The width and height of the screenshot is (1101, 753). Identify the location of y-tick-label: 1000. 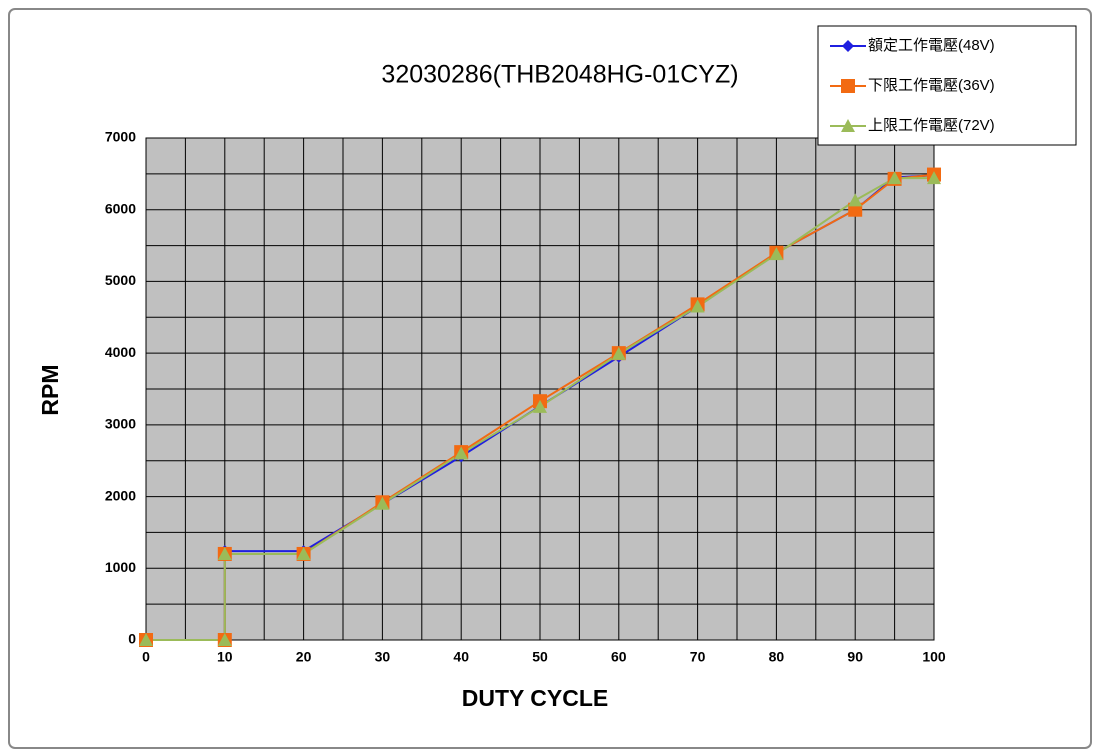
(120, 567).